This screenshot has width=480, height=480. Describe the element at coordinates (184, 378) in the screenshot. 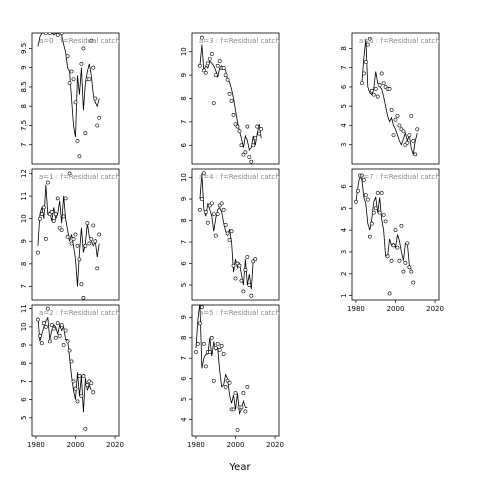

I see `y-tick-label: 6` at that location.